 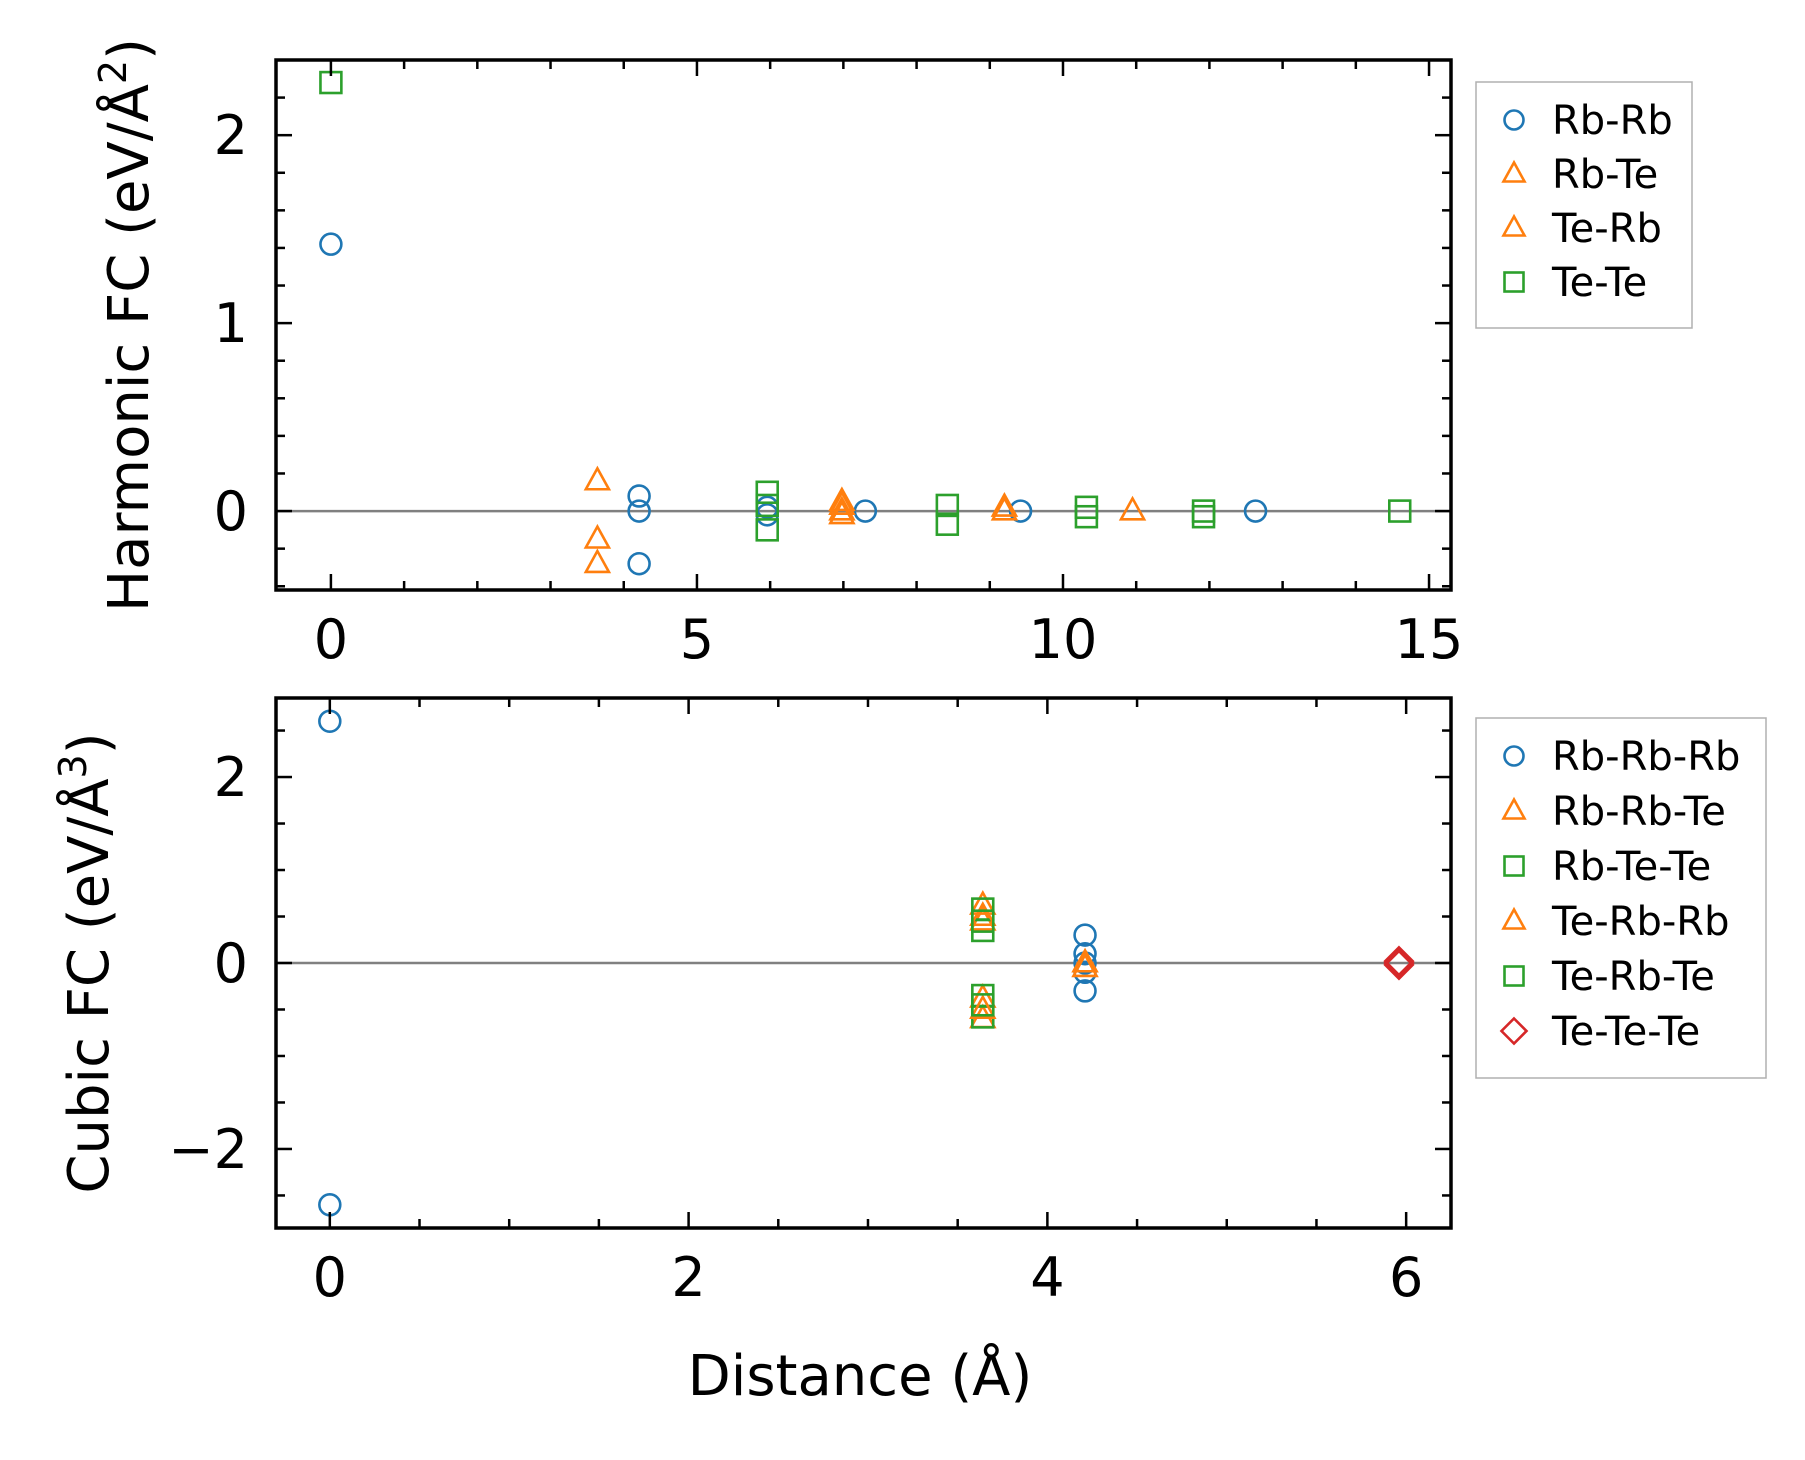 I want to click on x-tick-label: 2, so click(x=688, y=1277).